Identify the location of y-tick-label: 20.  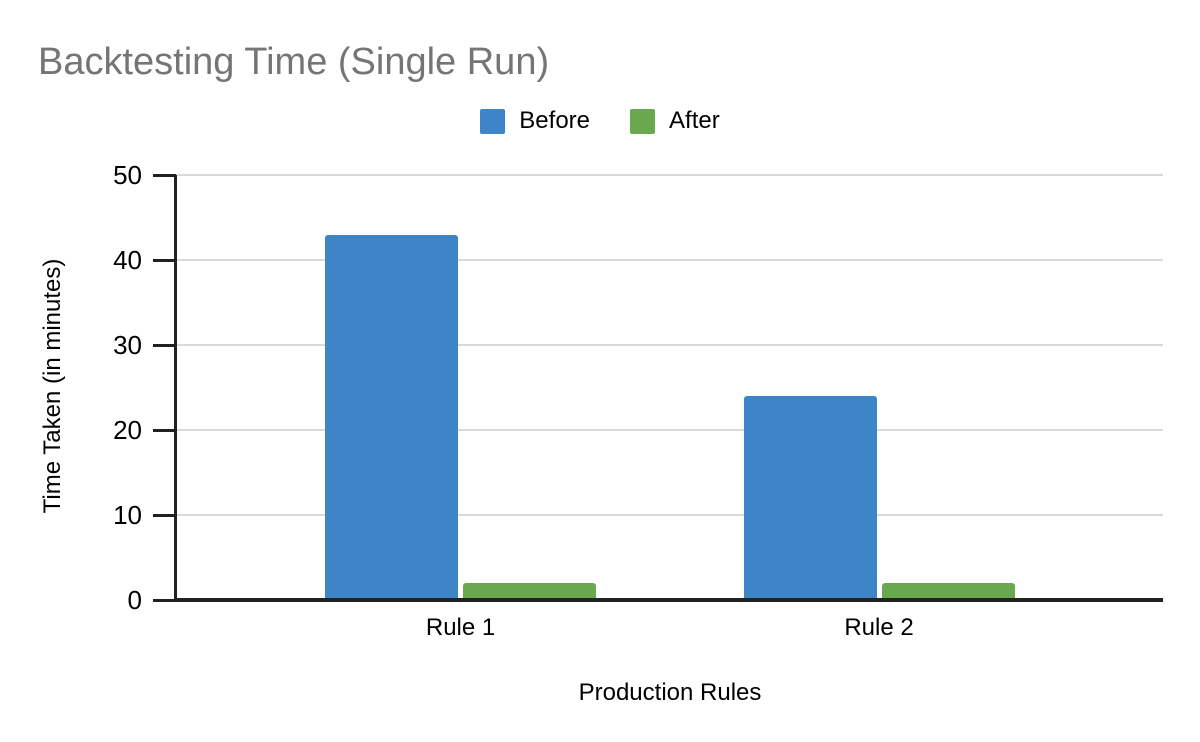
(127, 430).